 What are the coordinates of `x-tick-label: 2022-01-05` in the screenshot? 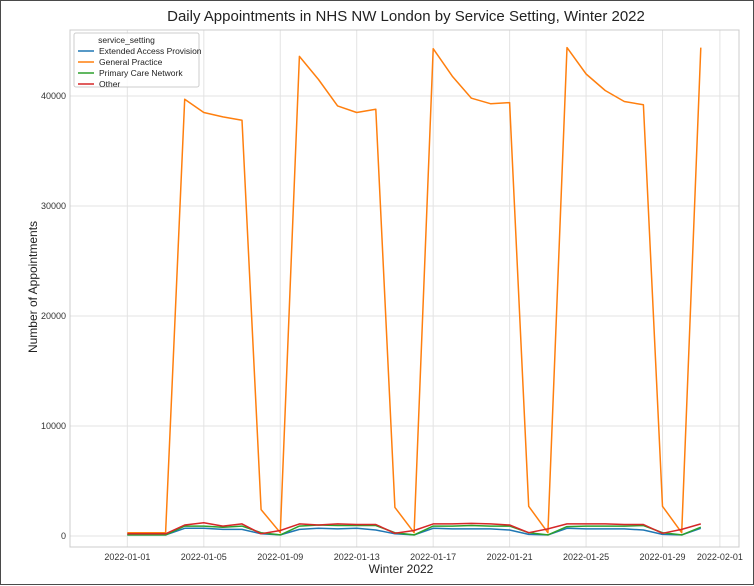 It's located at (204, 557).